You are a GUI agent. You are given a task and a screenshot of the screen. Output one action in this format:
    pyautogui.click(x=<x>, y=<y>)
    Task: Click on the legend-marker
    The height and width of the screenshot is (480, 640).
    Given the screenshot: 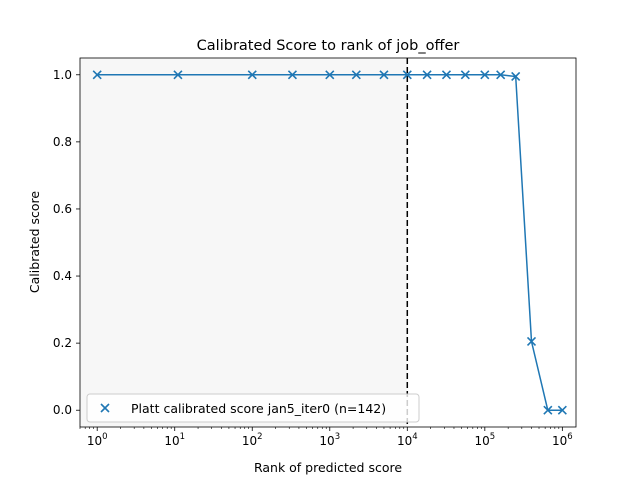 What is the action you would take?
    pyautogui.click(x=105, y=408)
    